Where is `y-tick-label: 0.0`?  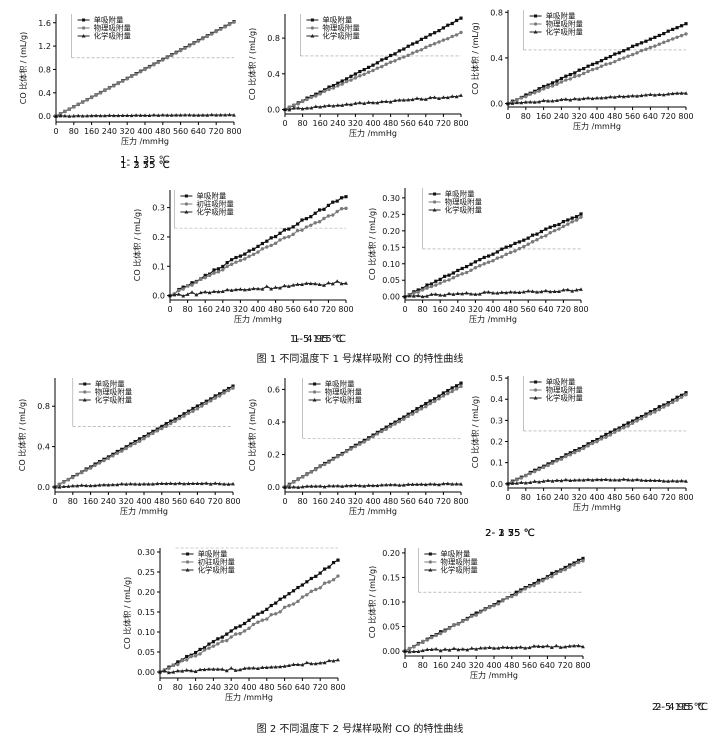
y-tick-label: 0.0 is located at coordinates (273, 110).